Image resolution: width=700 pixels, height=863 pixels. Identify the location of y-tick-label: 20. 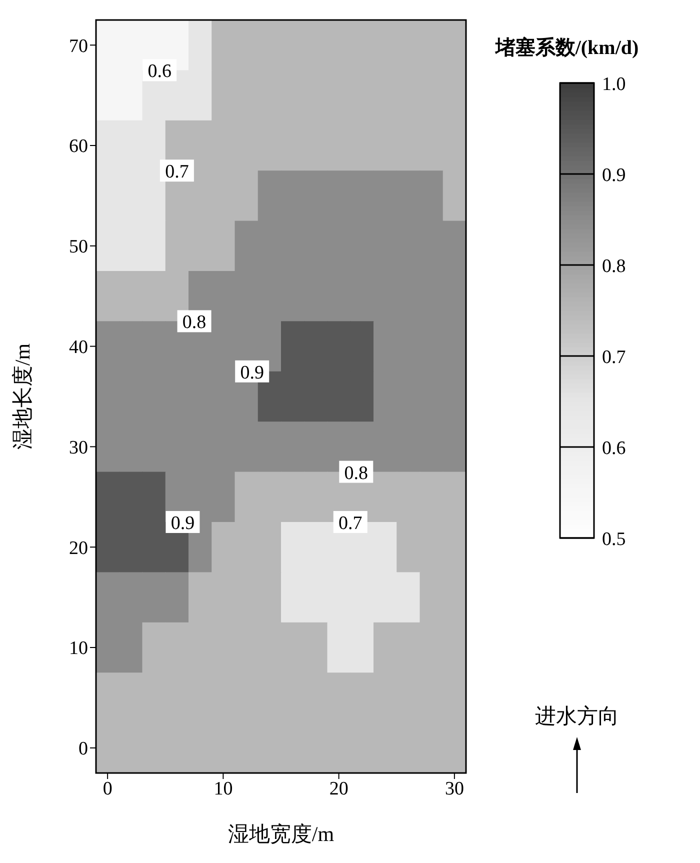
(78, 548).